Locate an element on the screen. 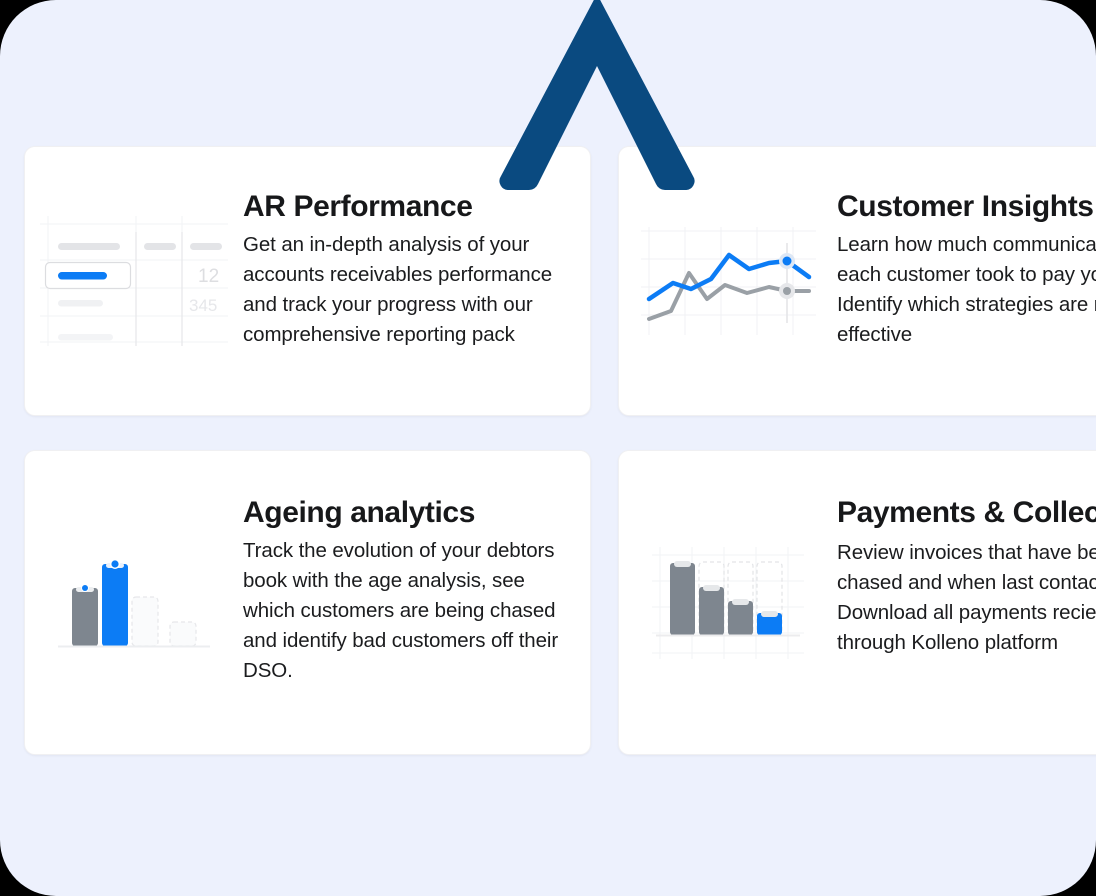  line-chart-gridlines is located at coordinates (728, 281).